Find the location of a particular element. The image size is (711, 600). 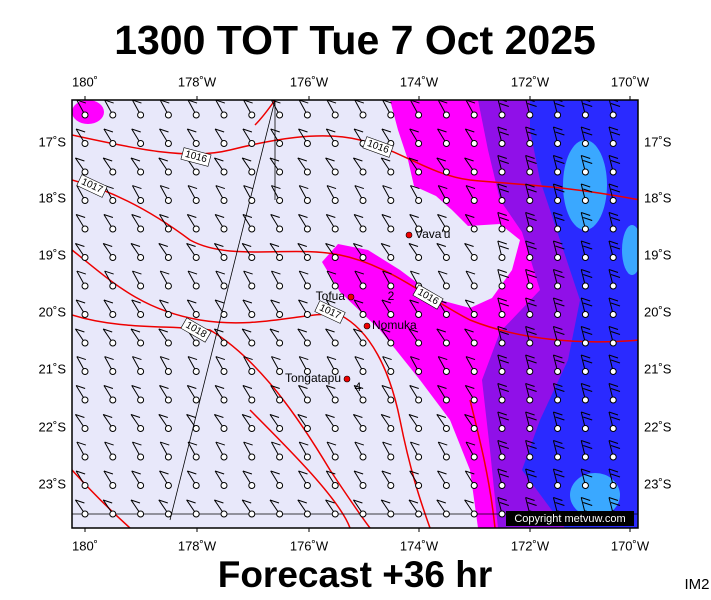

lon-label: 178˚W is located at coordinates (197, 81).